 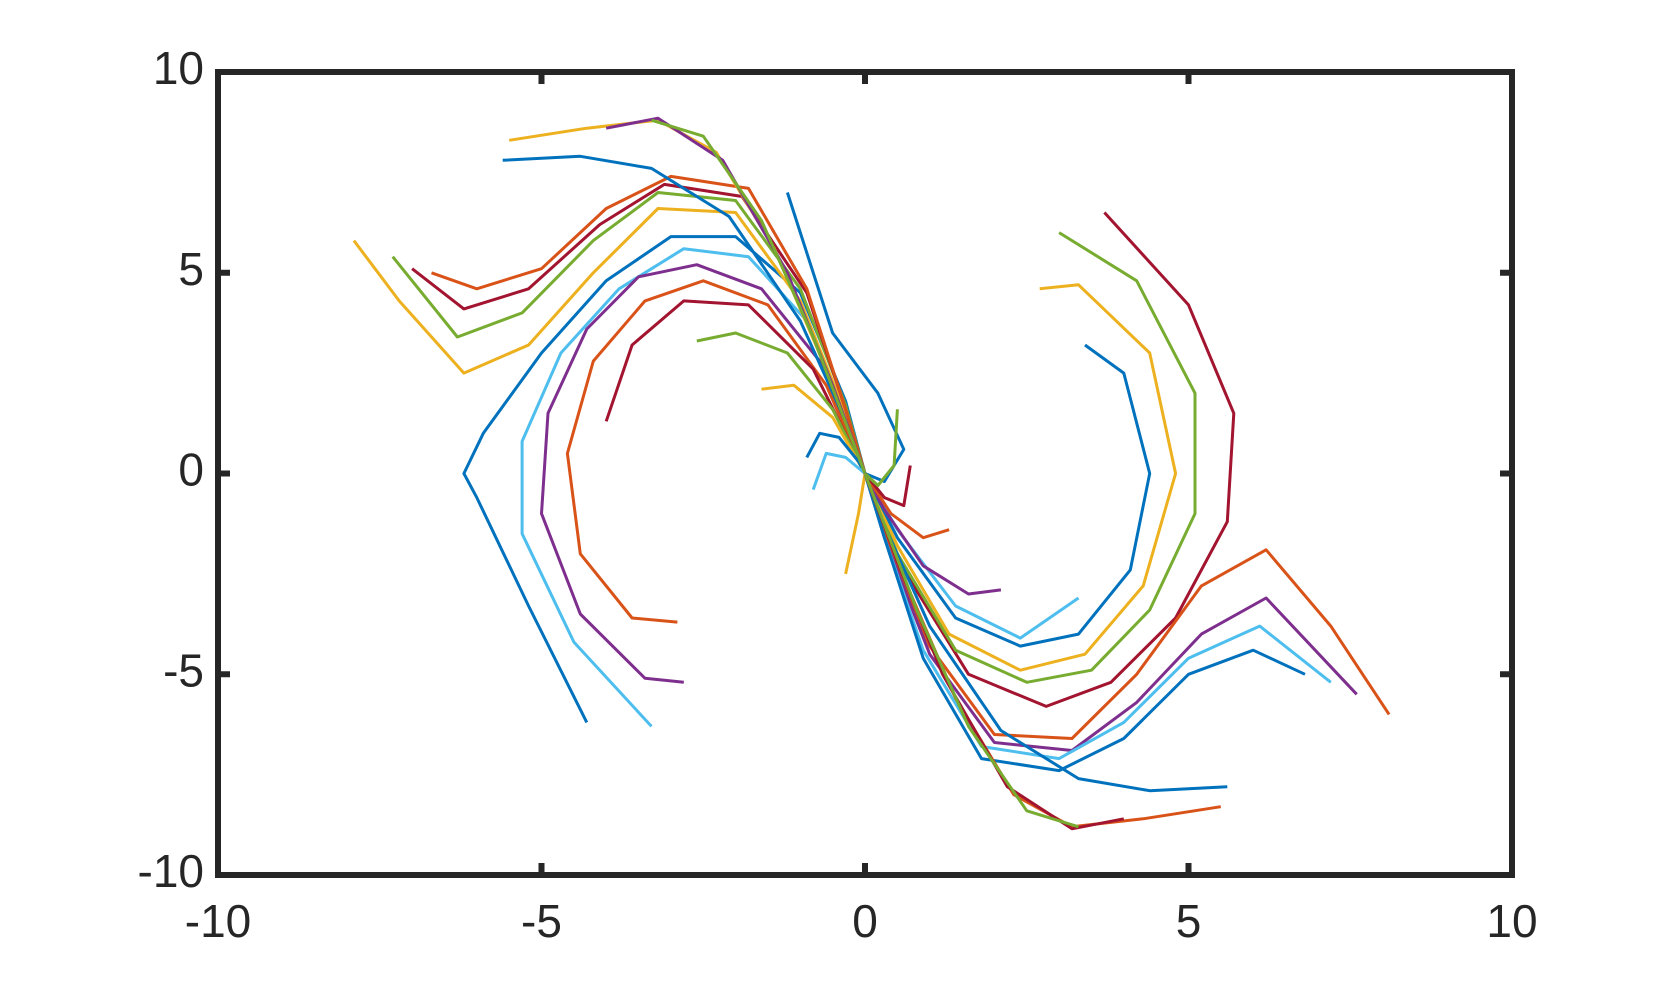 What do you see at coordinates (1189, 921) in the screenshot?
I see `x-tick-label: 5` at bounding box center [1189, 921].